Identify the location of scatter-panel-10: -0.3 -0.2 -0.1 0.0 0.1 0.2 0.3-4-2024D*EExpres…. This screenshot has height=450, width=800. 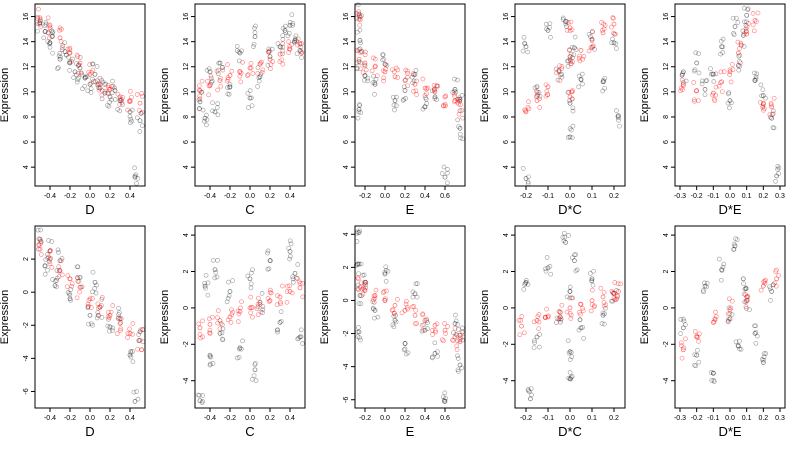
(712, 332).